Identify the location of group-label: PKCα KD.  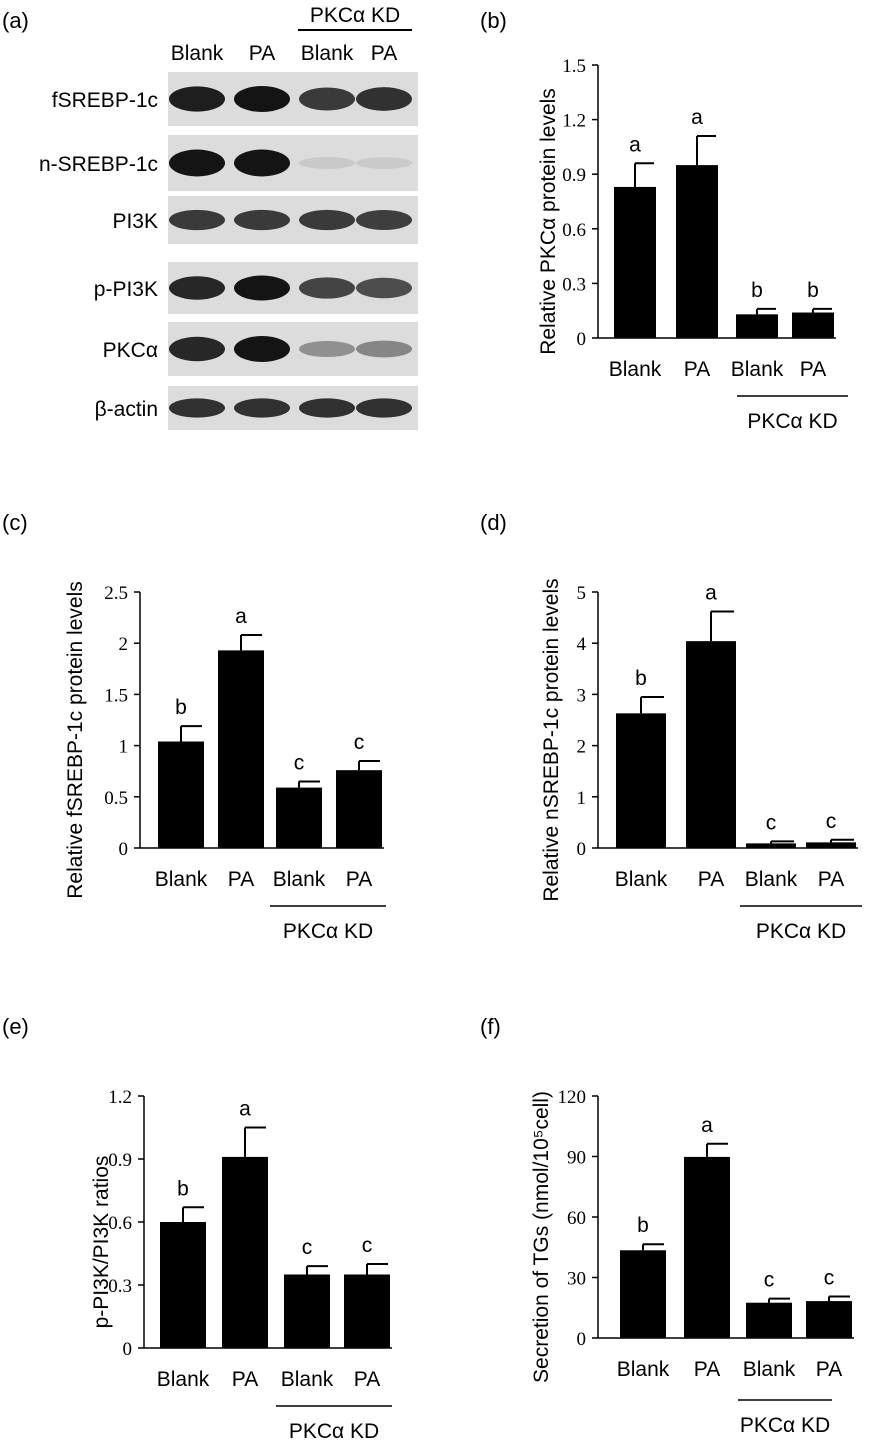
(792, 421).